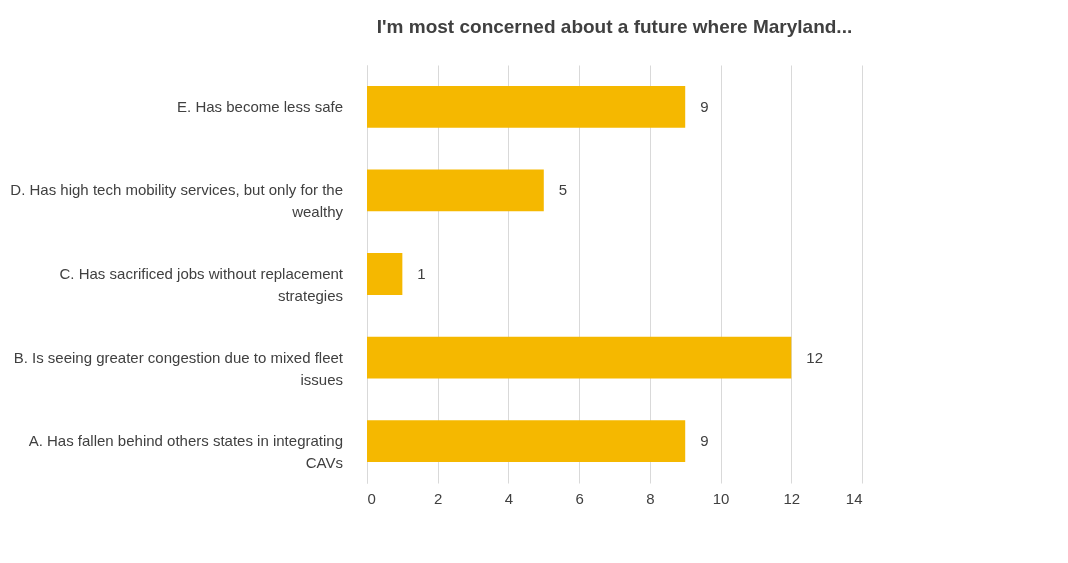  I want to click on x-tick-label: 6, so click(579, 498).